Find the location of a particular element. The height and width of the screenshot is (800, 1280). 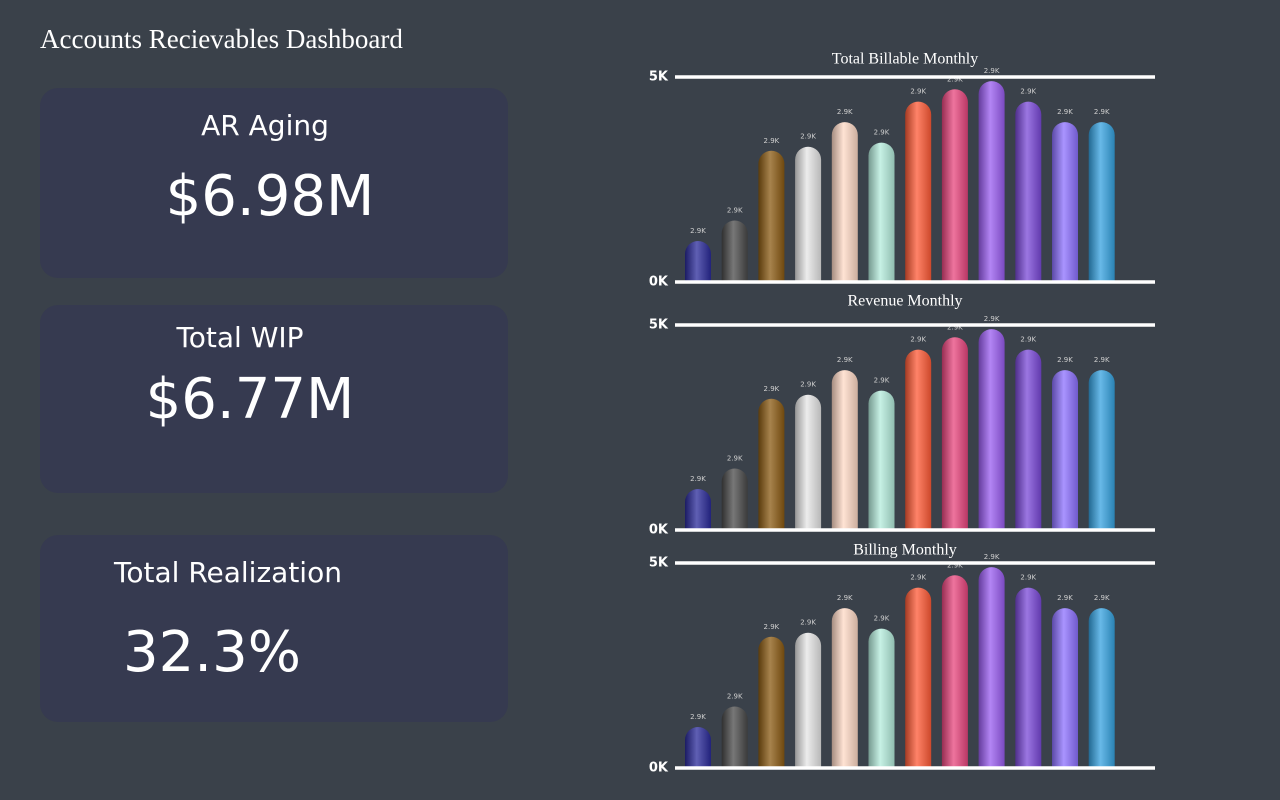

kpi-label: Total Realization is located at coordinates (227, 572).